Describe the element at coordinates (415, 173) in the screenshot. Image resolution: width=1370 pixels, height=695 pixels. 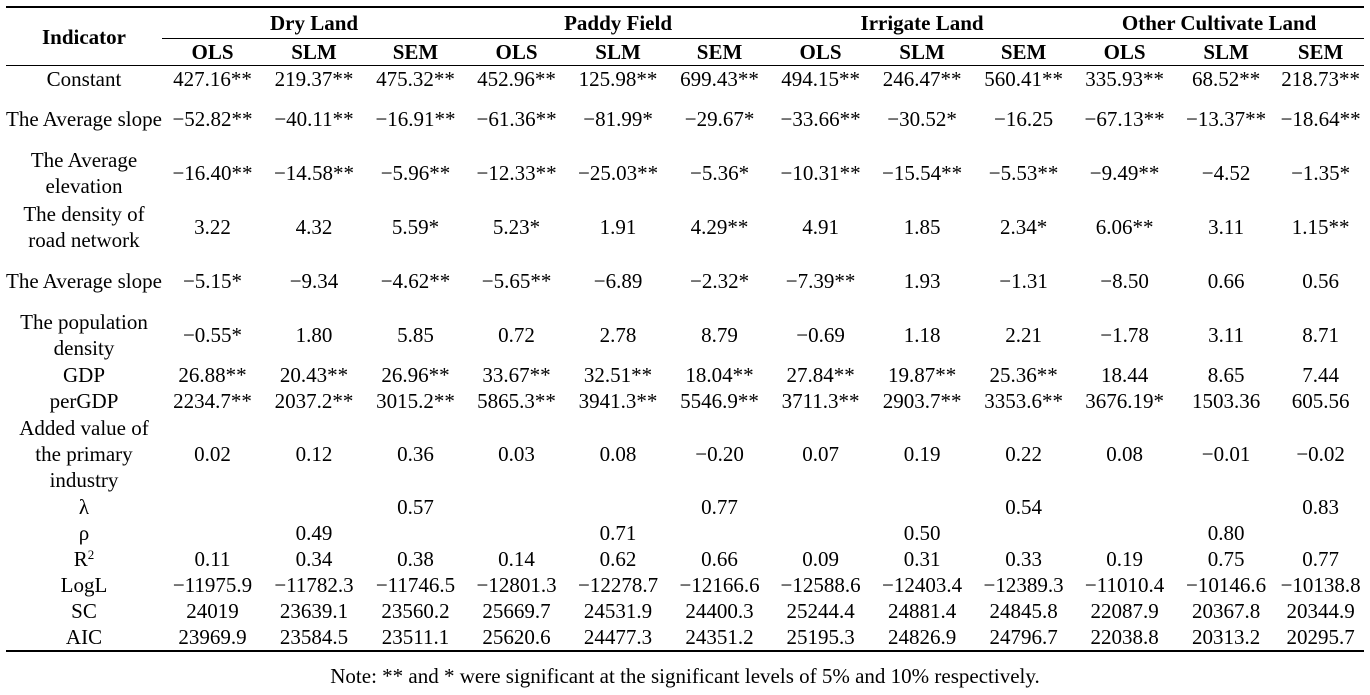
I see `table-cell: −5.96**` at that location.